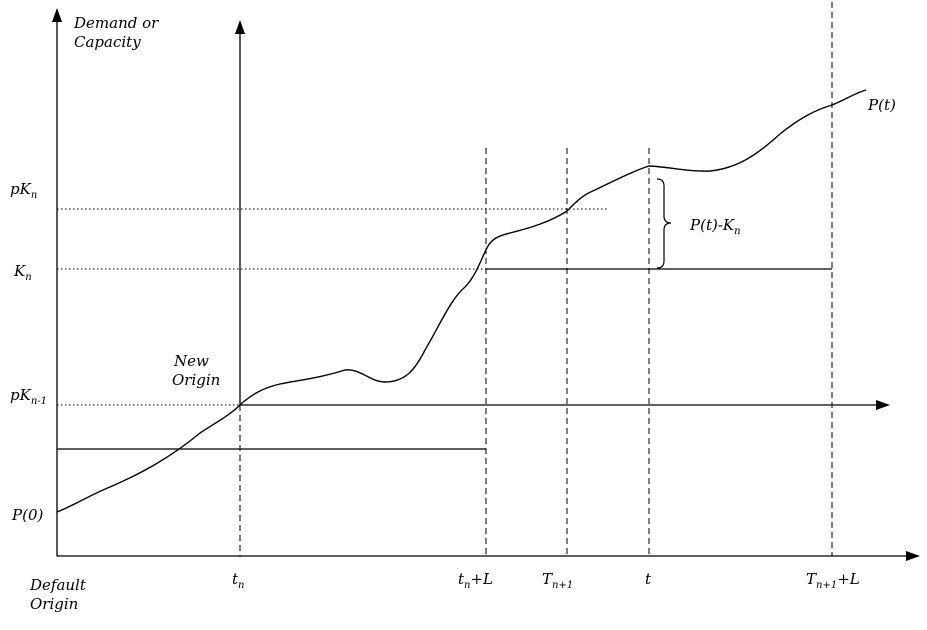 Image resolution: width=927 pixels, height=630 pixels. What do you see at coordinates (23, 272) in the screenshot?
I see `Kn-label: Kn` at bounding box center [23, 272].